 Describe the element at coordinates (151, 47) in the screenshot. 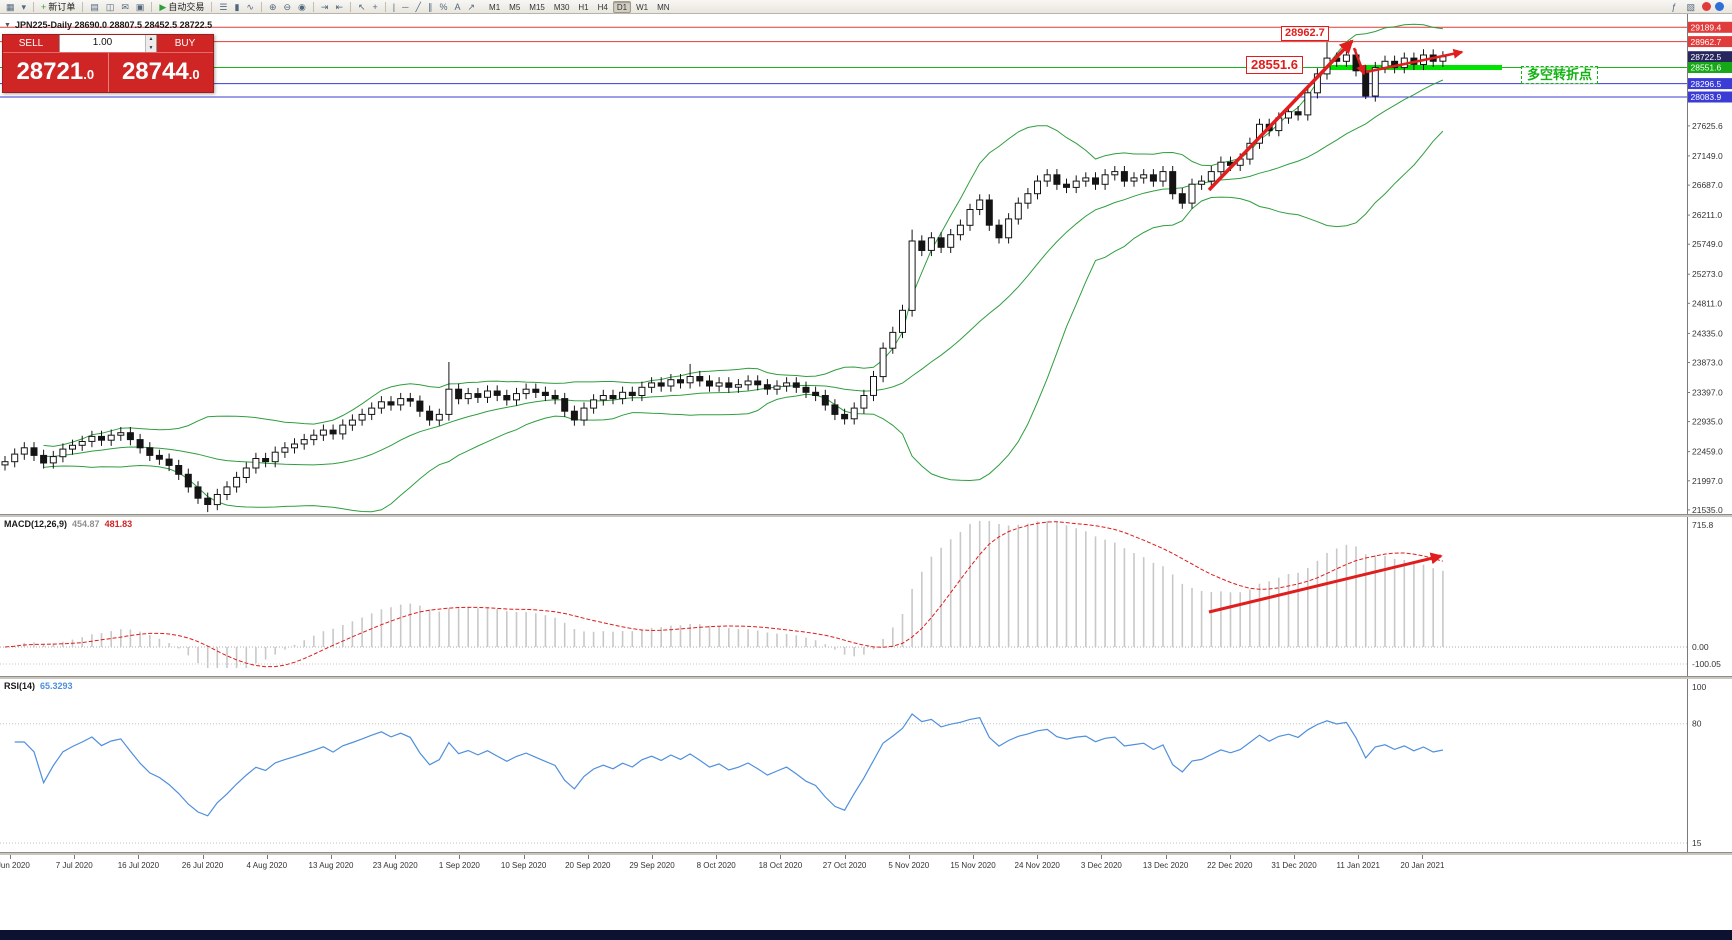

I see `volume-down-icon: ▼` at that location.